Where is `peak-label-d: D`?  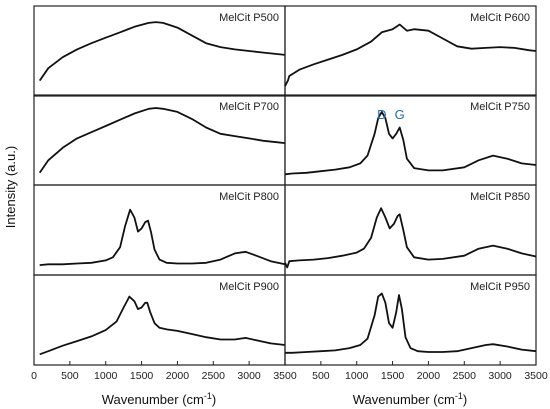
peak-label-d: D is located at coordinates (381, 114).